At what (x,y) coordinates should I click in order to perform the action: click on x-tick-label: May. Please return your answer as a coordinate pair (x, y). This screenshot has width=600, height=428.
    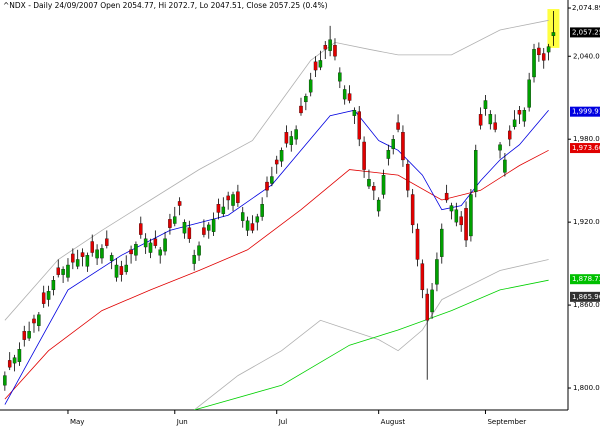
    Looking at the image, I should click on (77, 422).